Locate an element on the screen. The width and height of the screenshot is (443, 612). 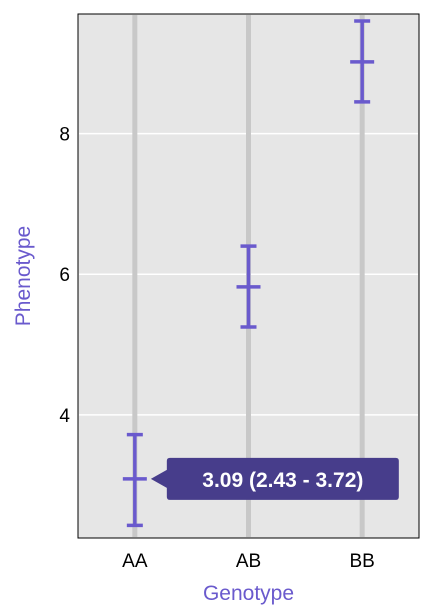
x-tick-label-ab: AB is located at coordinates (248, 561).